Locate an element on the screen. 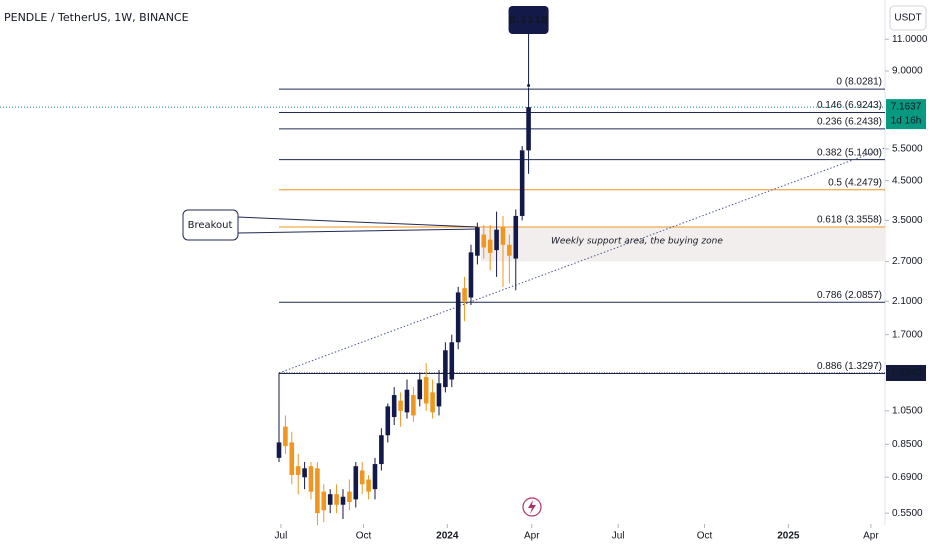 The width and height of the screenshot is (932, 550). current-price-box is located at coordinates (906, 114).